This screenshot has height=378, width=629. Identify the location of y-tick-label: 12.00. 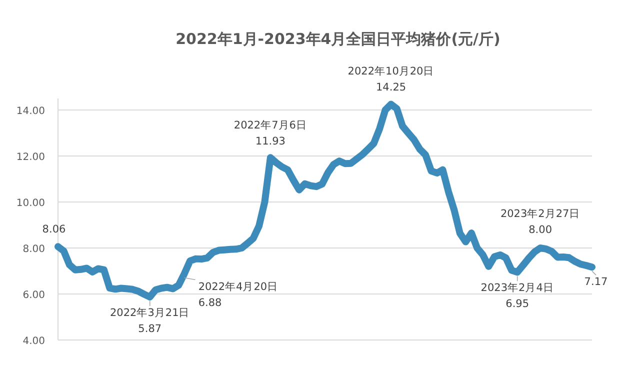
(30, 157).